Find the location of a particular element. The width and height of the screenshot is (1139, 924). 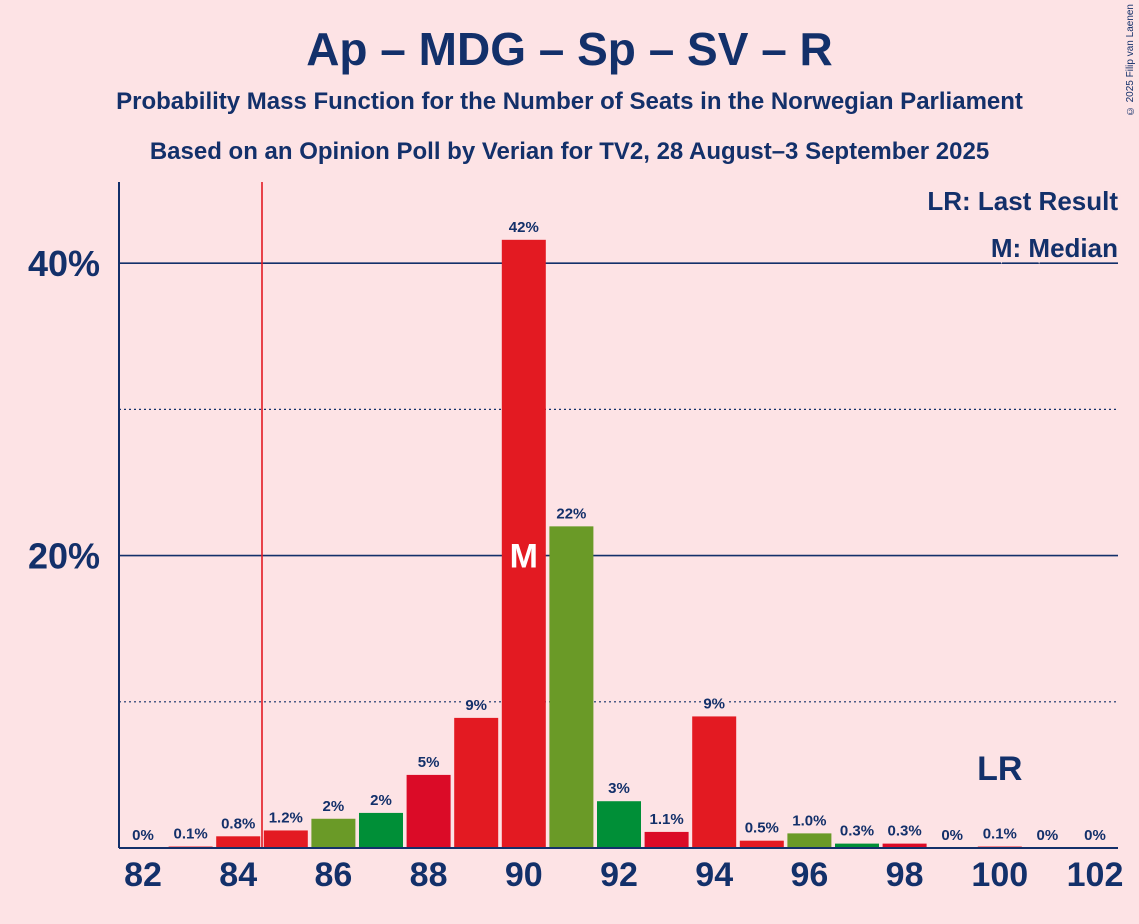

bar-label-87: 2% is located at coordinates (381, 800).